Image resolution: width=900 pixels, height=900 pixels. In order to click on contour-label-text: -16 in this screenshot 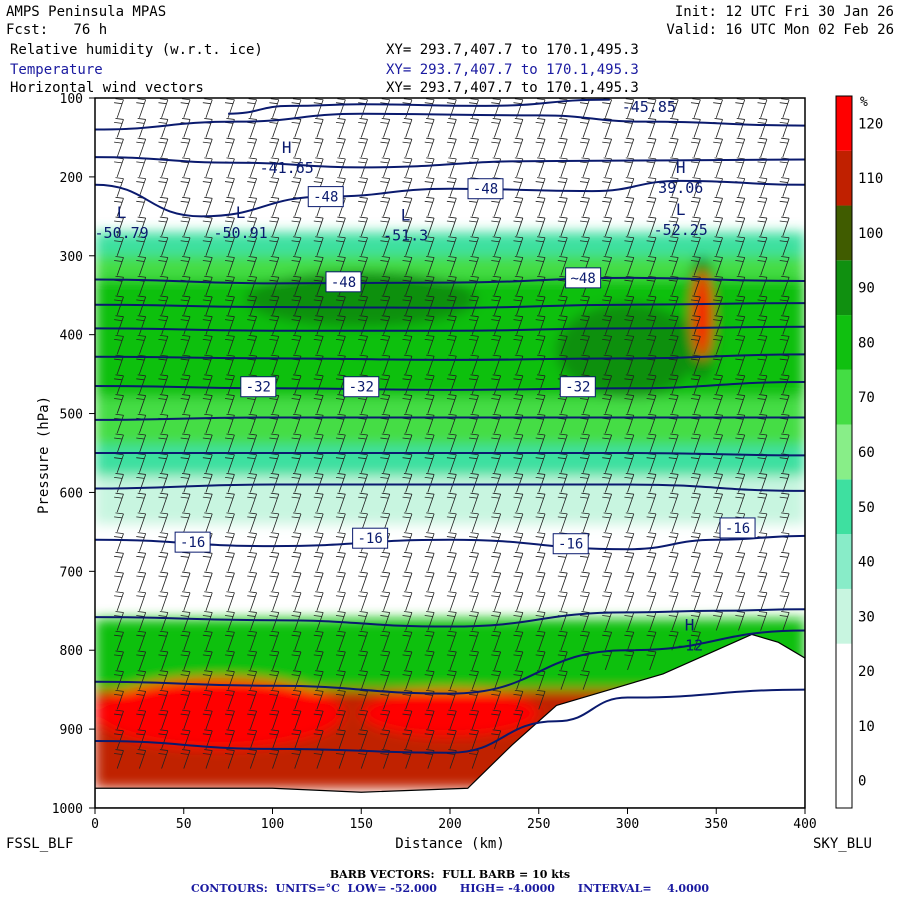, I will do `click(570, 545)`.